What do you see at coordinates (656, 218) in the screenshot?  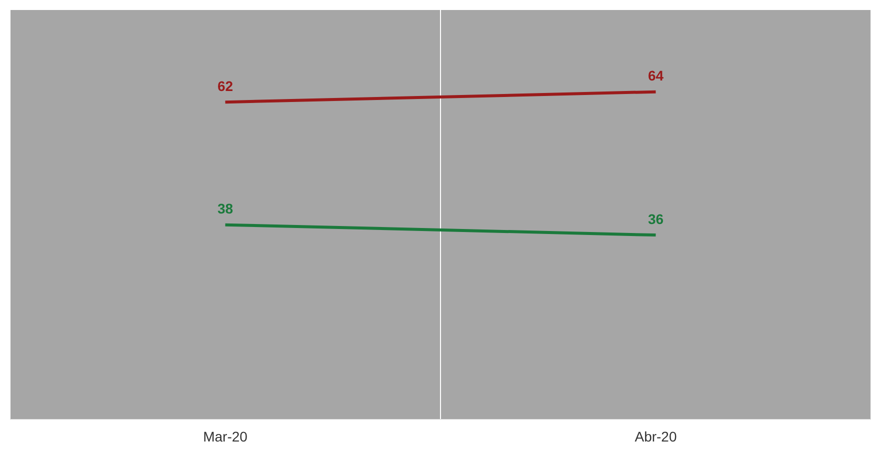 I see `data-label: 36` at bounding box center [656, 218].